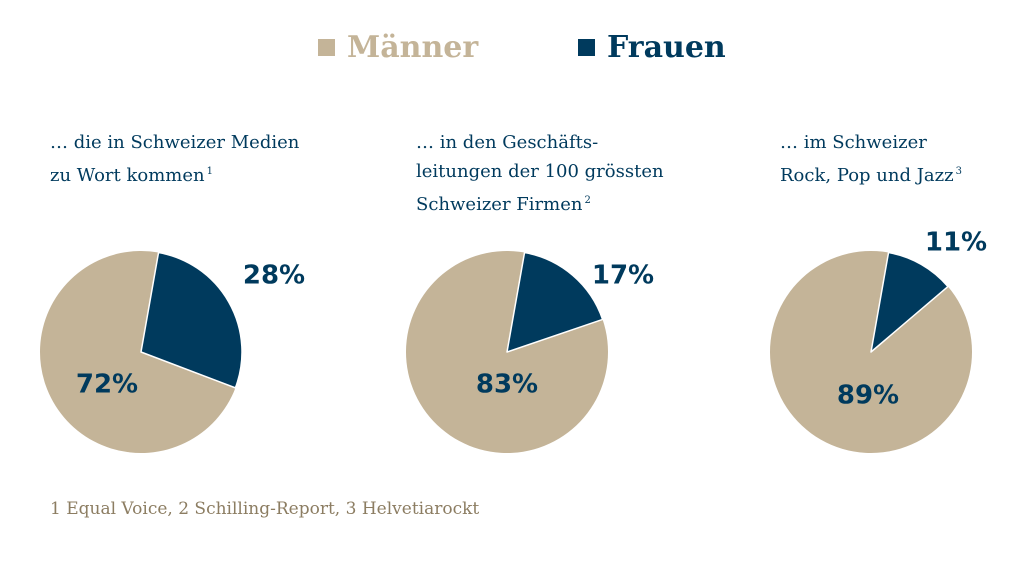  Describe the element at coordinates (586, 47) in the screenshot. I see `legend-swatch-women` at that location.